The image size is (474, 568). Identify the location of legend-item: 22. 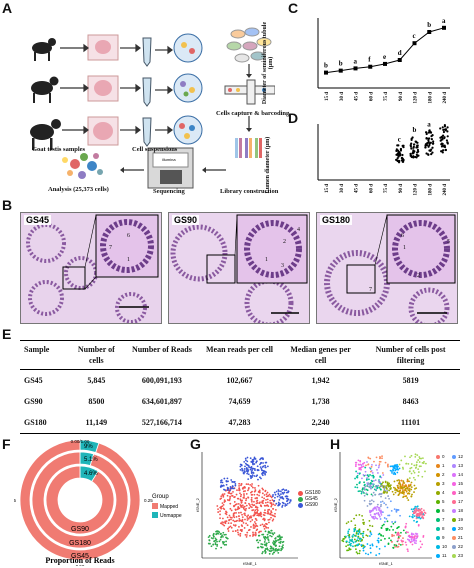
(457, 546).